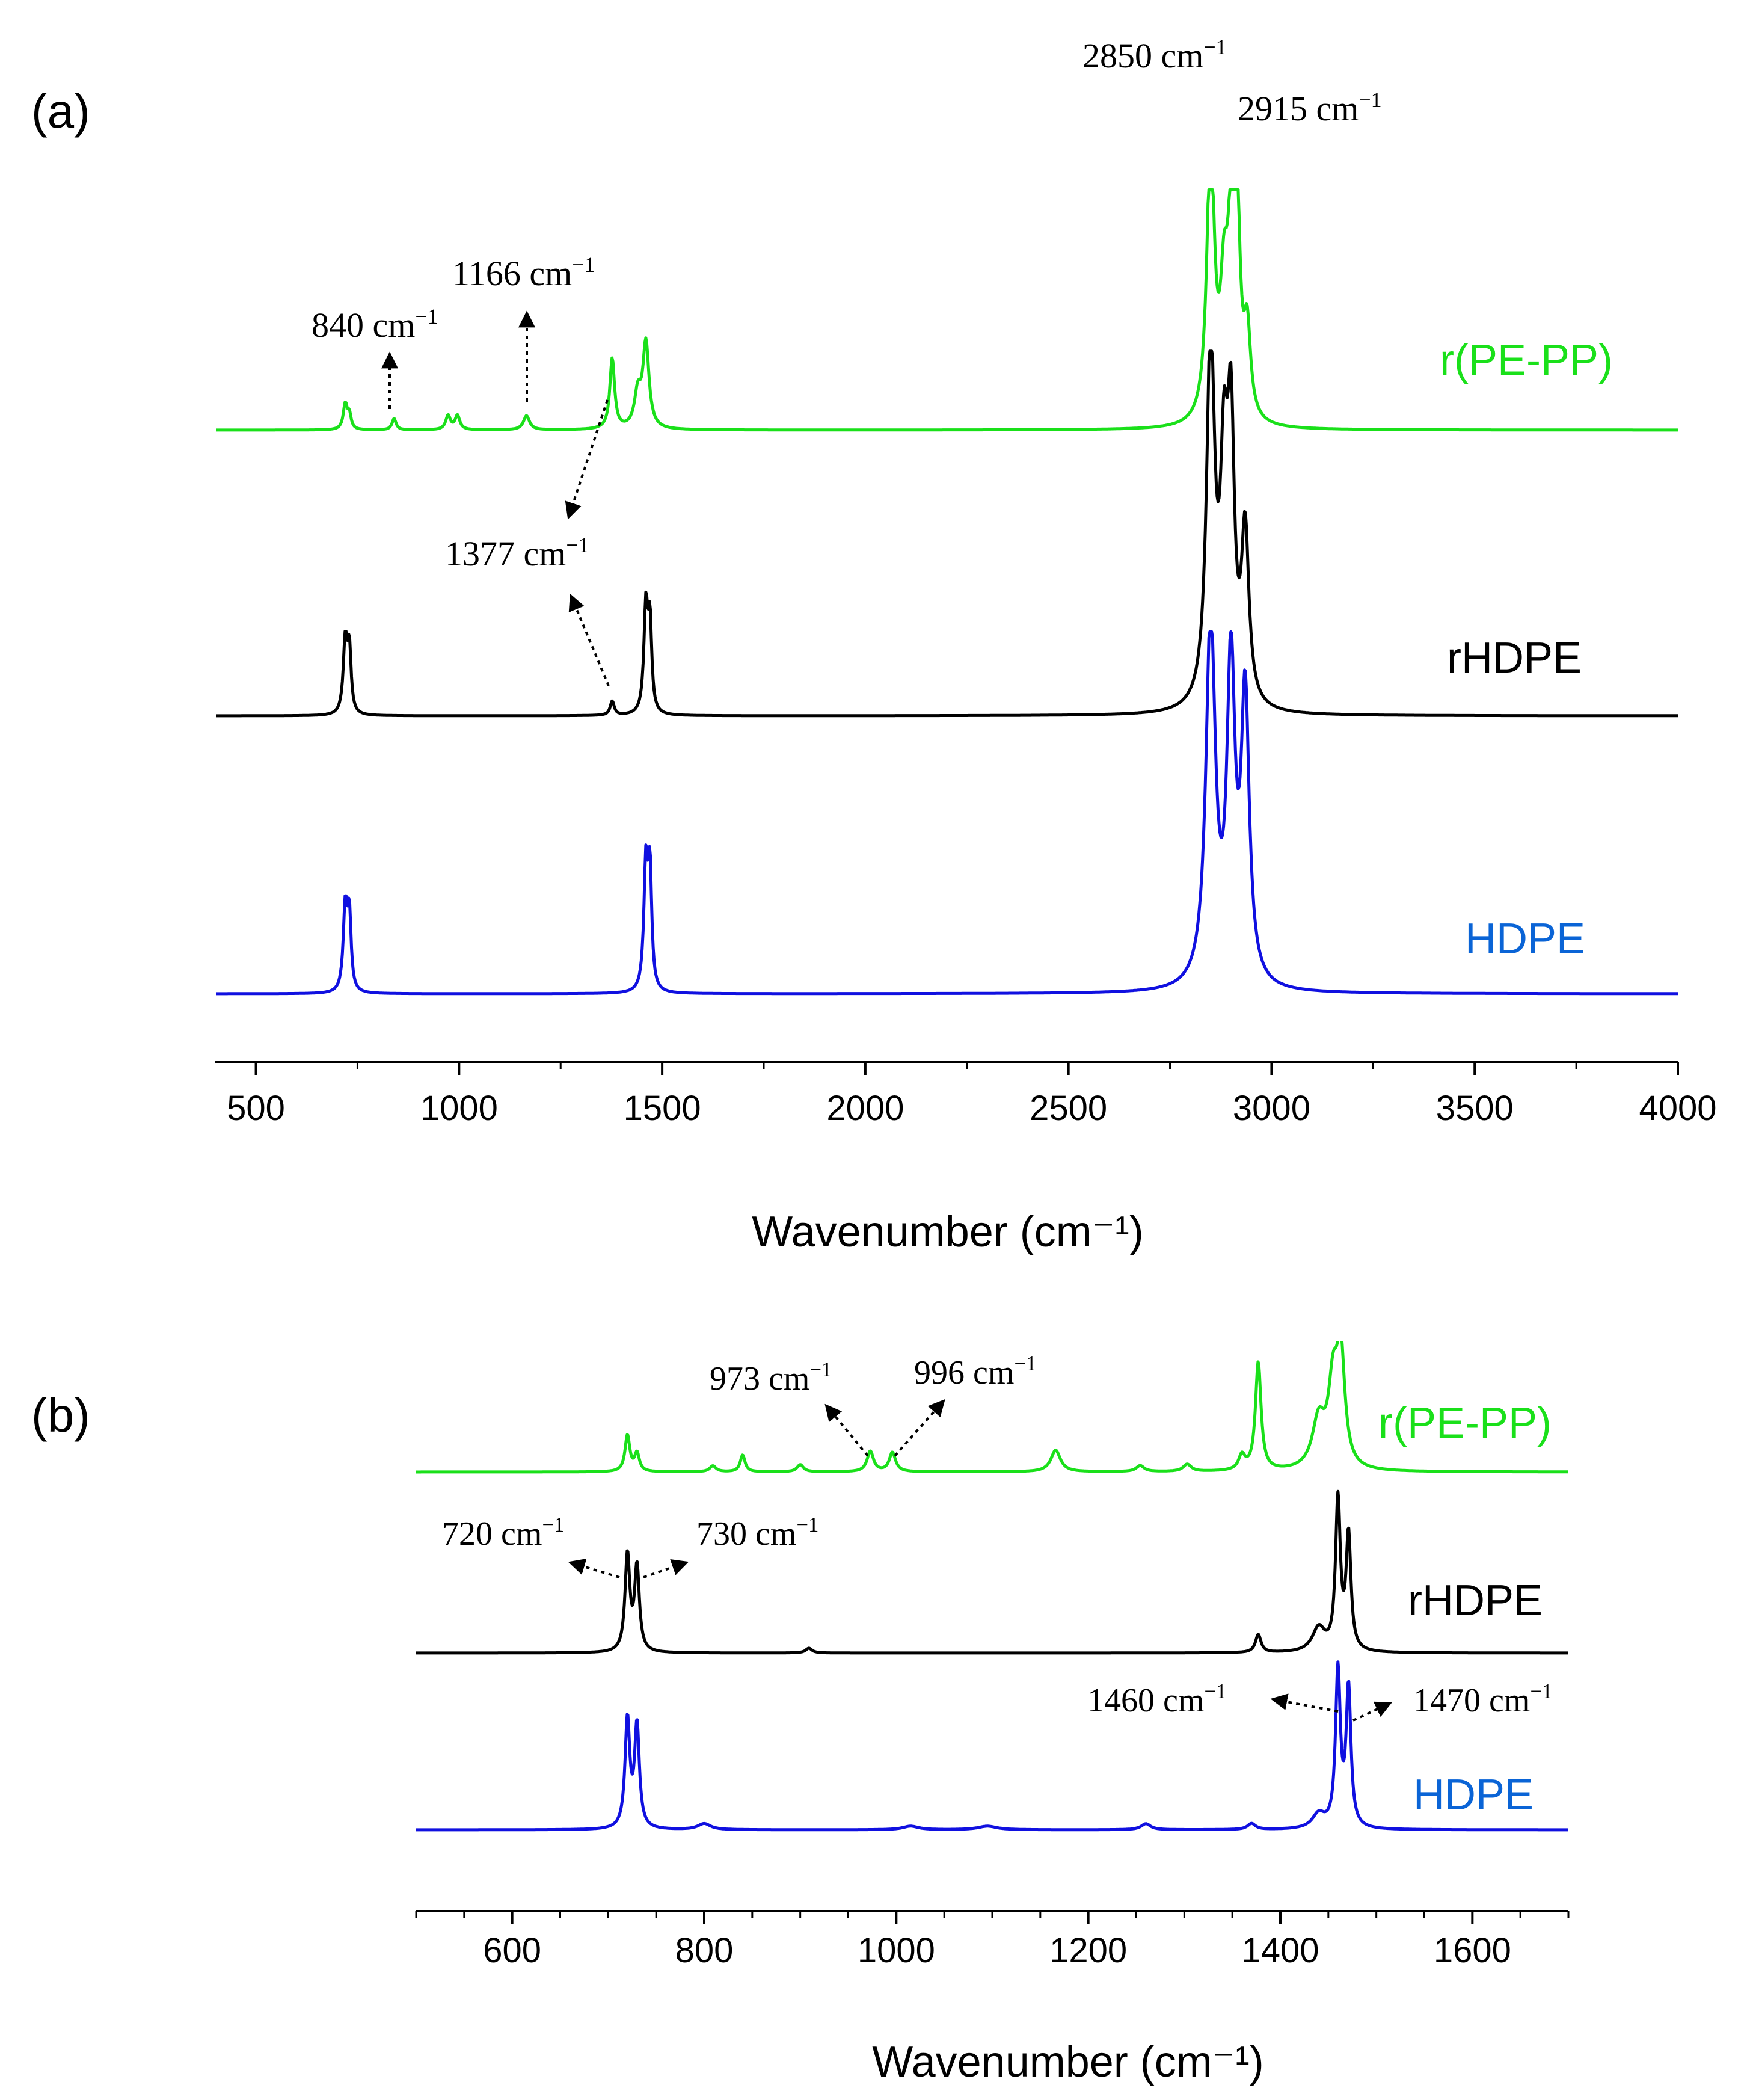 This screenshot has width=1747, height=2100. I want to click on x-tick-label: 1600, so click(1472, 1950).